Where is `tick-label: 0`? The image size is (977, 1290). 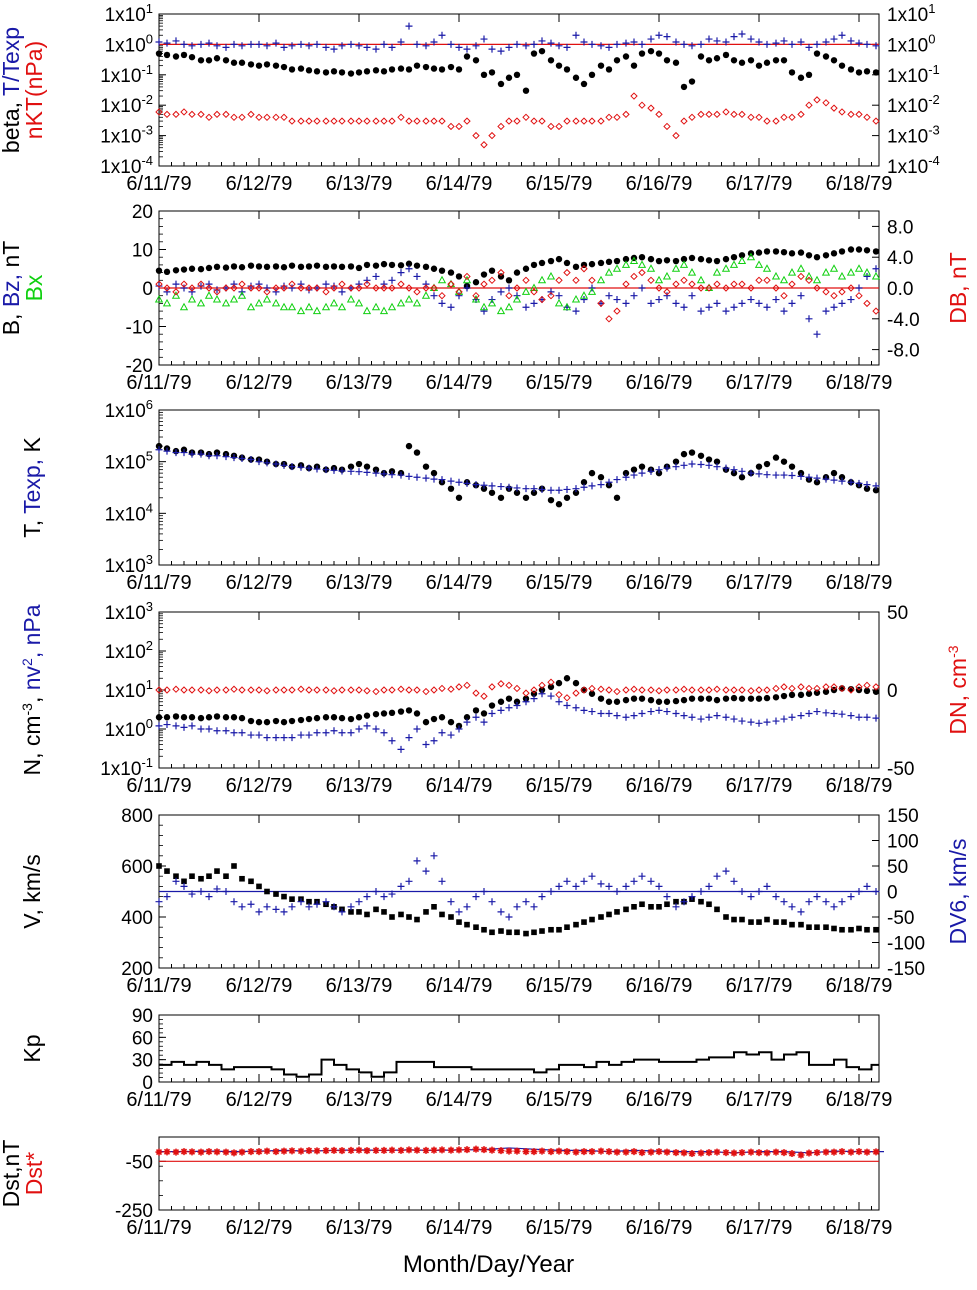
tick-label: 0 is located at coordinates (892, 893).